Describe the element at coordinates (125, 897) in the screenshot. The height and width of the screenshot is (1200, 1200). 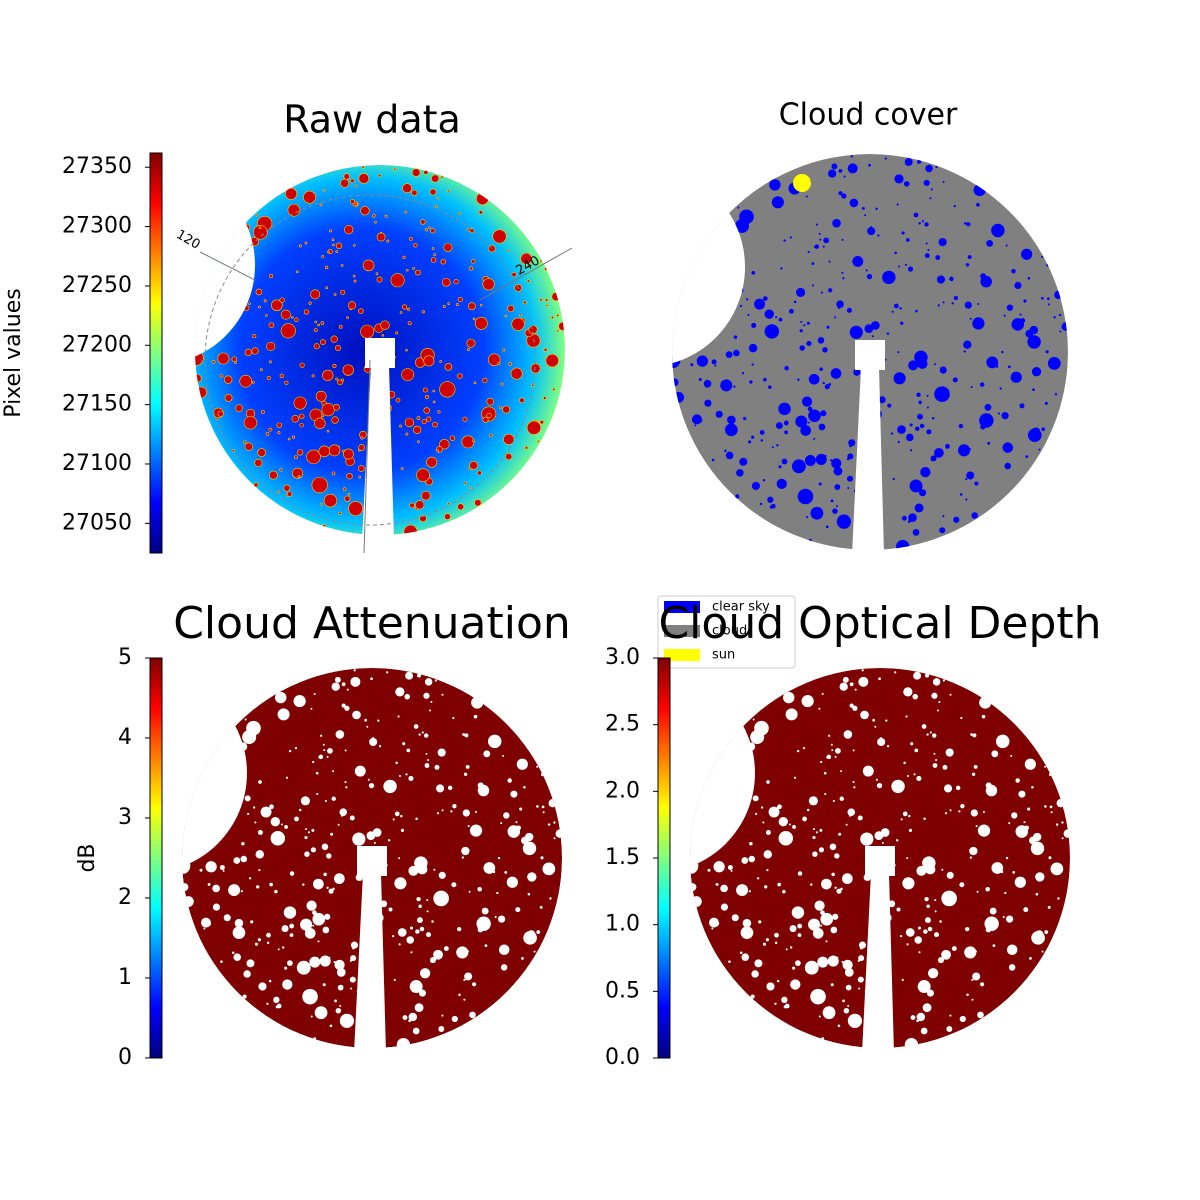
I see `tick-label: 2` at that location.